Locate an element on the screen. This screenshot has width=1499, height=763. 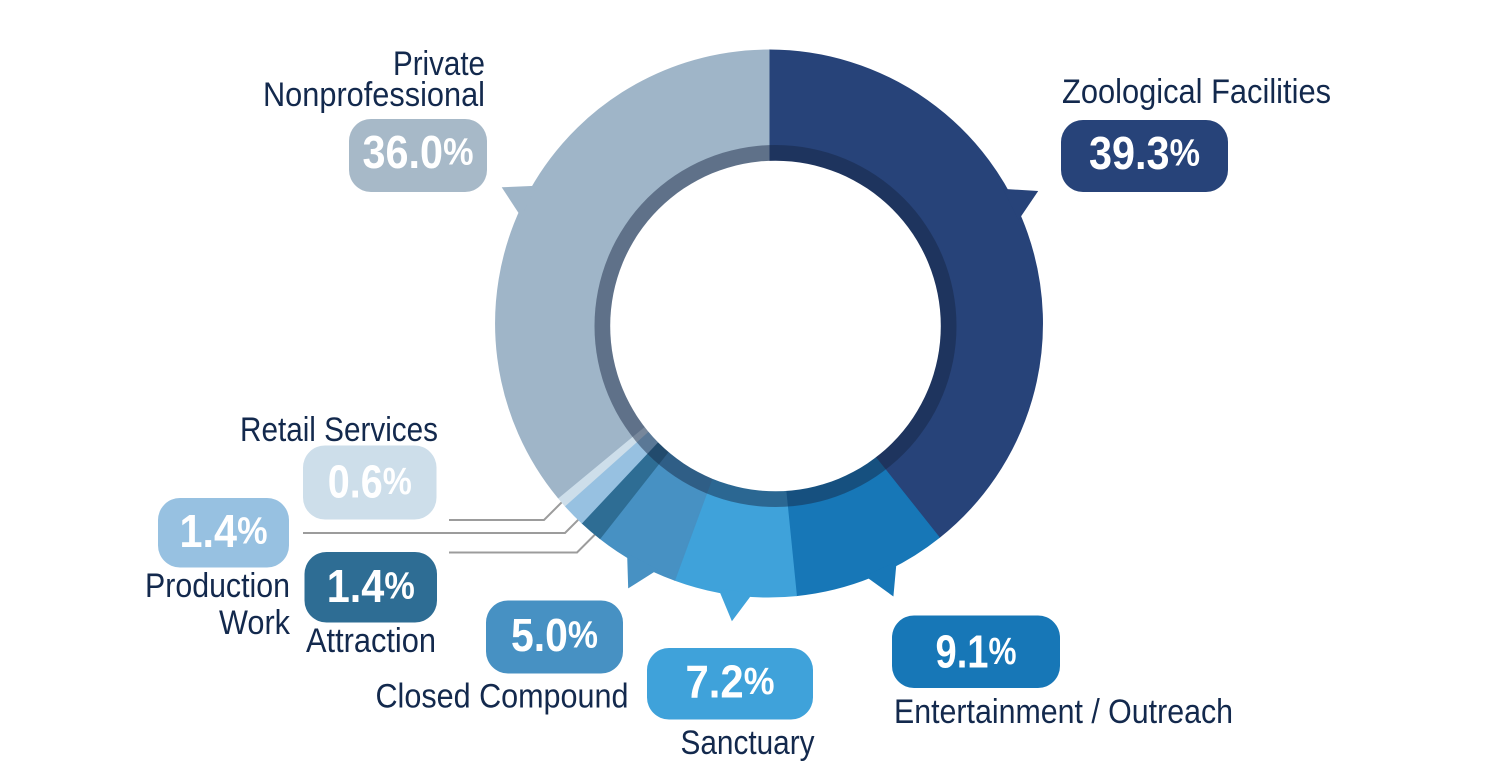
svg-text: 36.0% is located at coordinates (418, 152).